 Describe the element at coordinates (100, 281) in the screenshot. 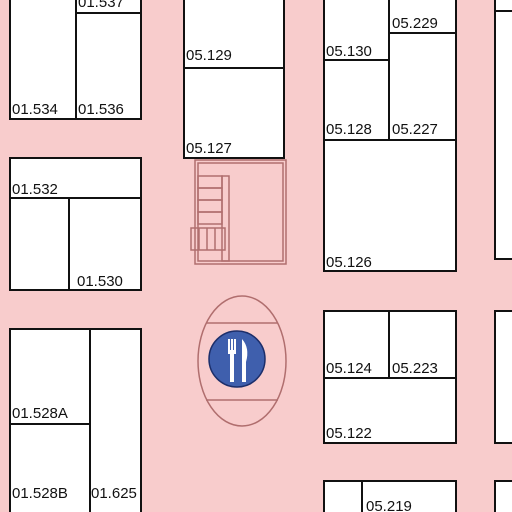

I see `room-label: 01.530` at that location.